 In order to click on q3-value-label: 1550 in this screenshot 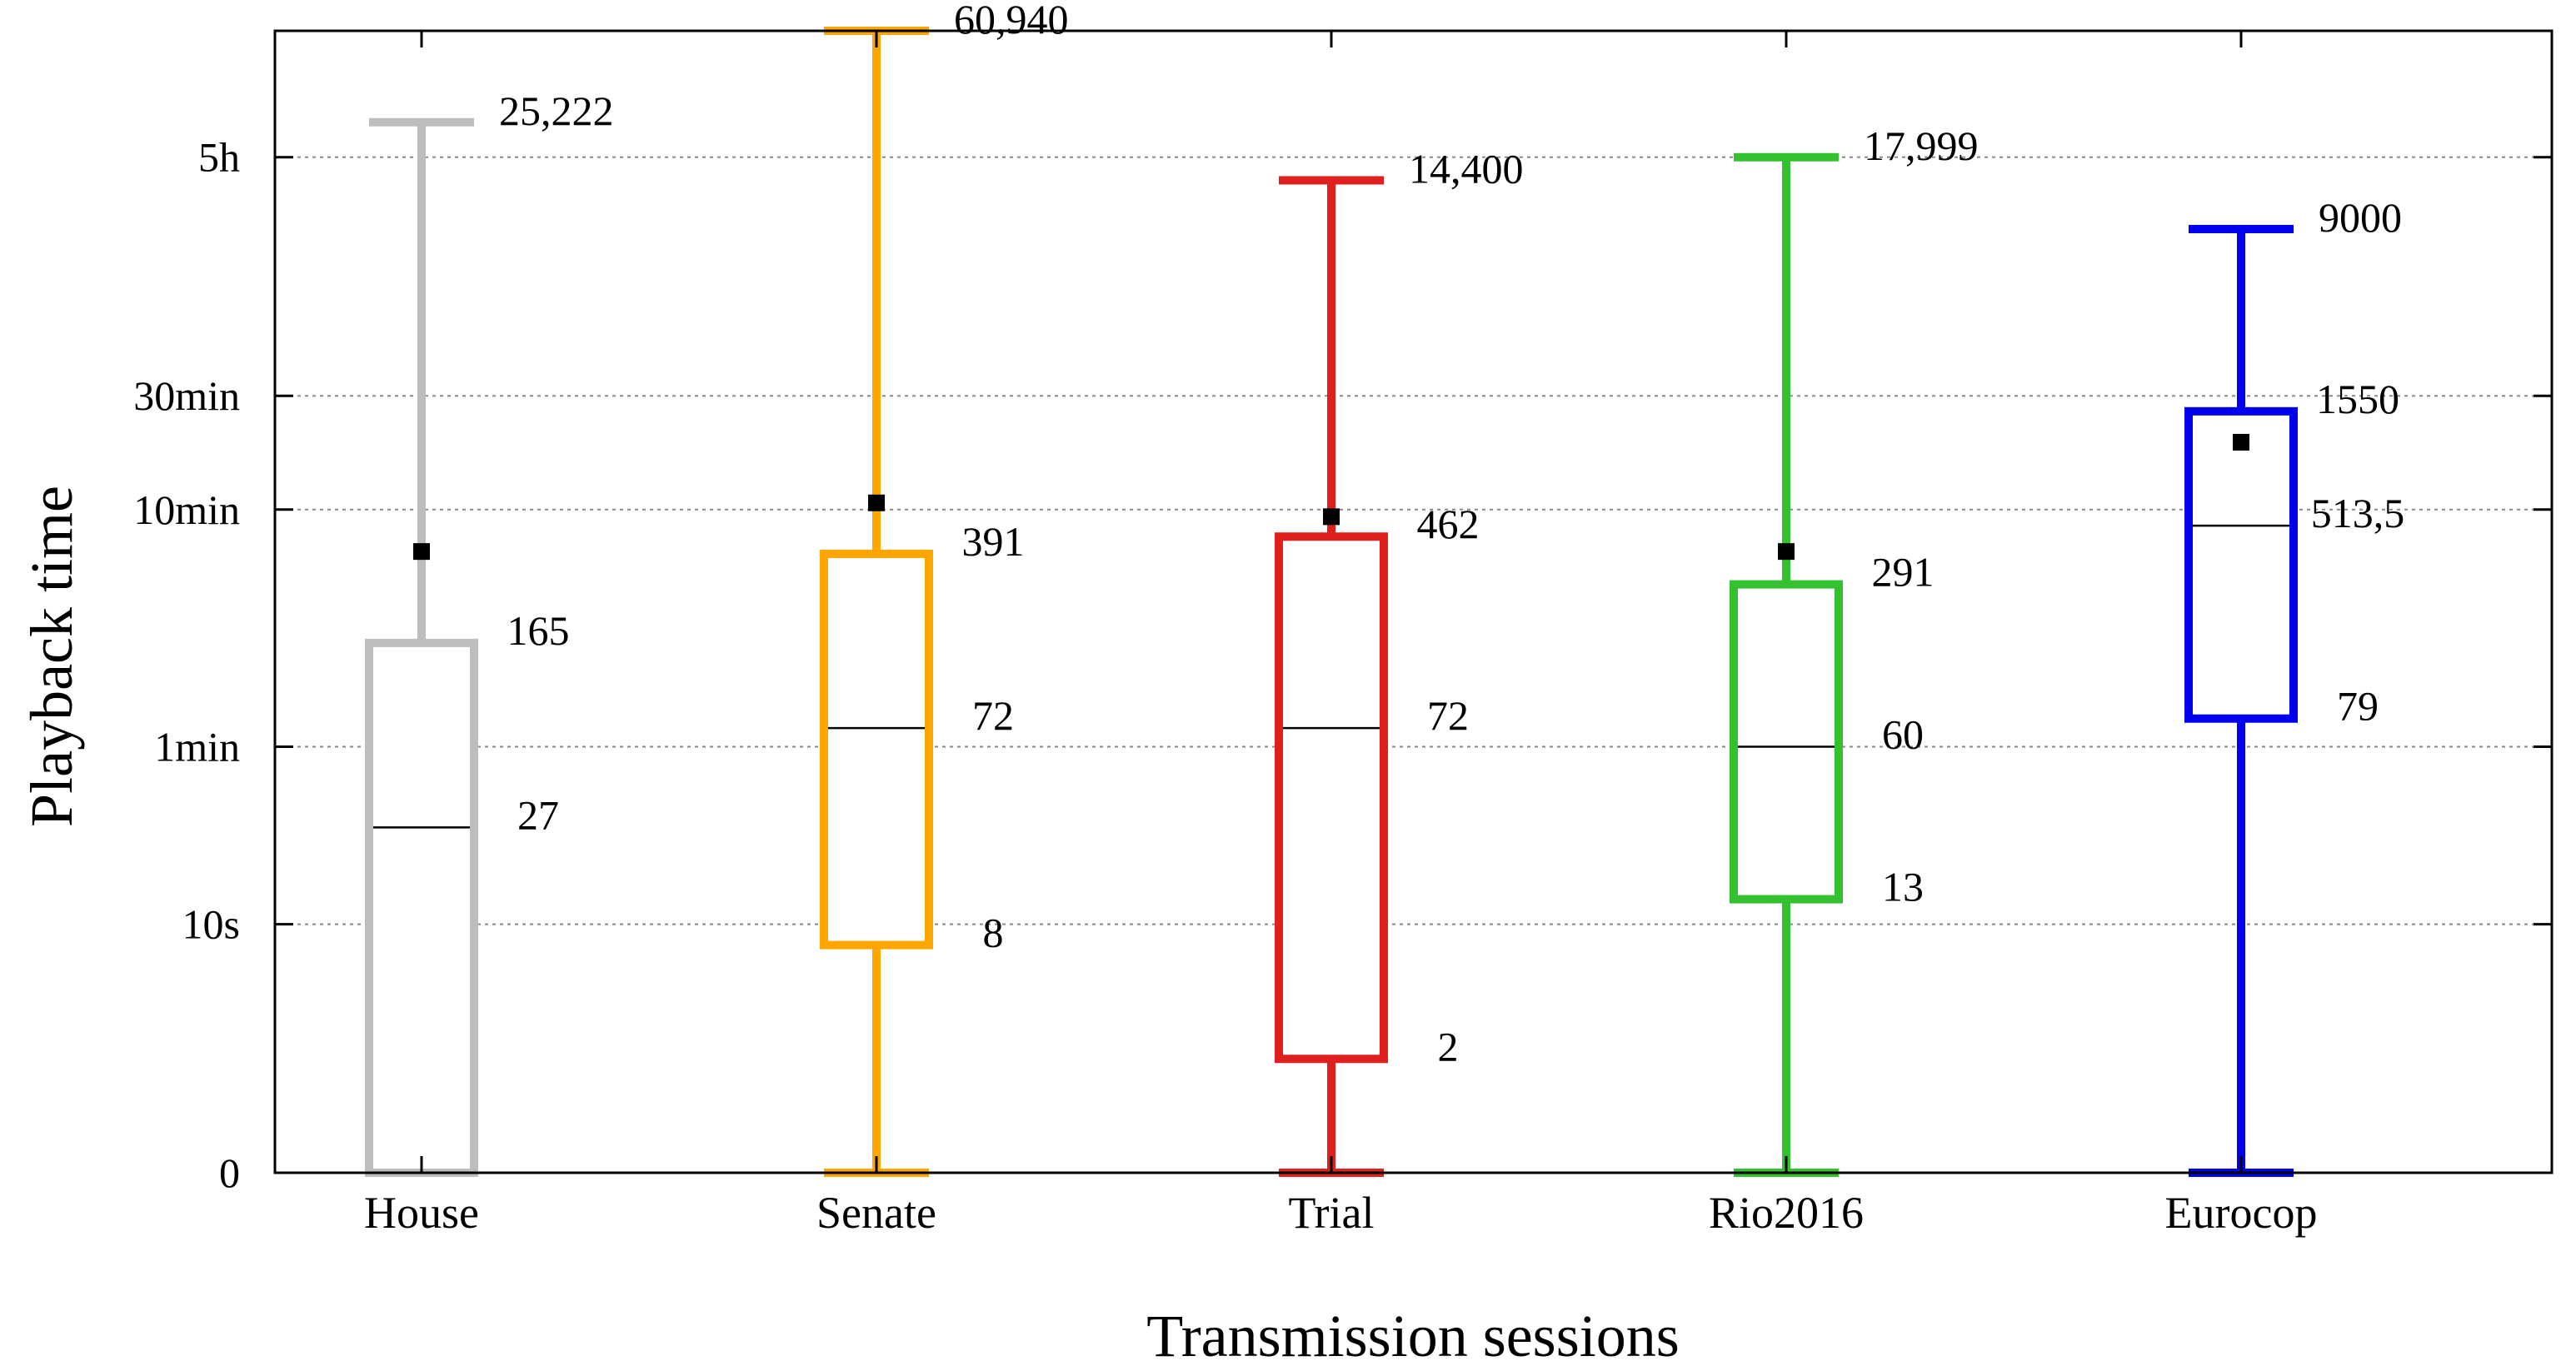, I will do `click(2357, 399)`.